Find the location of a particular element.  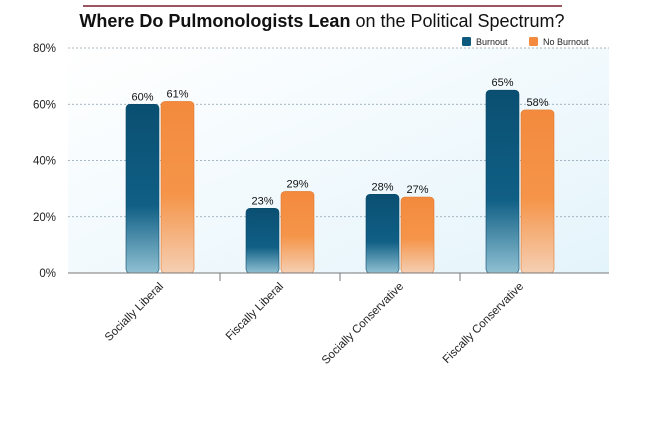

y-tick-label: 60% is located at coordinates (44, 105).